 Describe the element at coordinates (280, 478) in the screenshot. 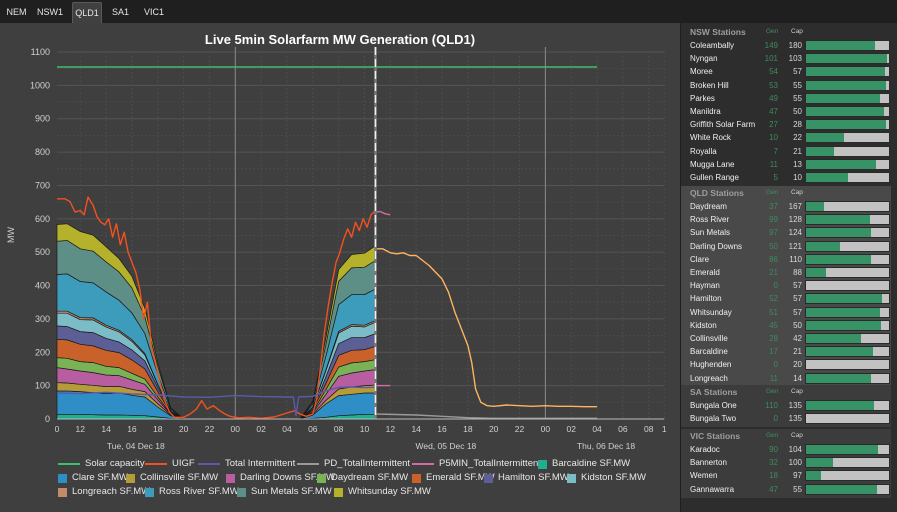

I see `legend-item-darling-downs-sf-mw: Darling Downs SF.MW` at that location.